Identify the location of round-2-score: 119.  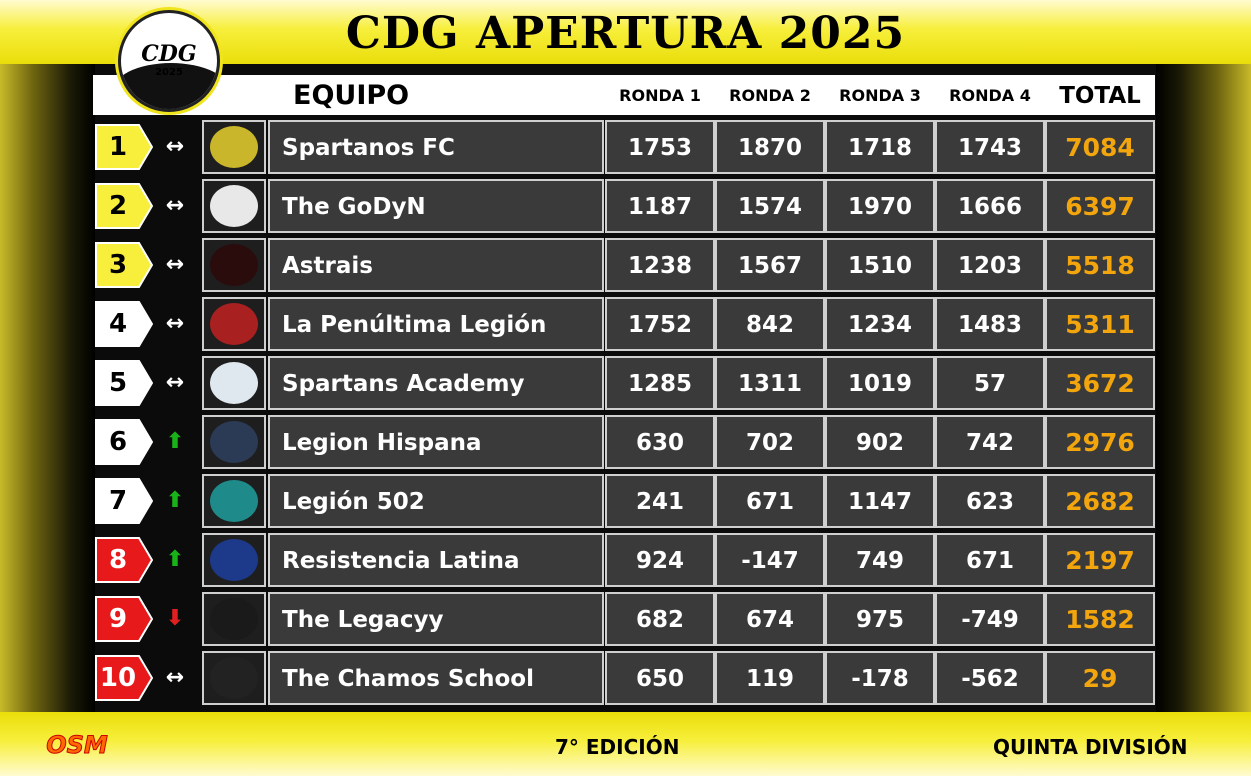
(769, 679).